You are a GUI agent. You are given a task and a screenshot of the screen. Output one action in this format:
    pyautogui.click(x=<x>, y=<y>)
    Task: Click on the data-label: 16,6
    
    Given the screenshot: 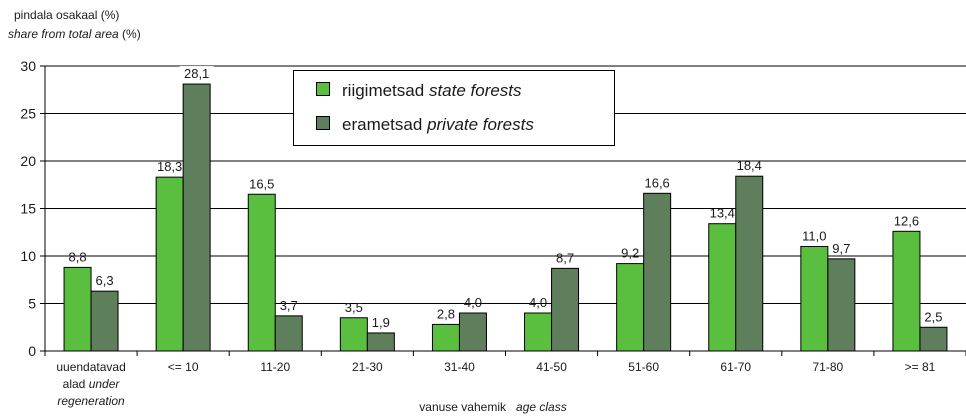 What is the action you would take?
    pyautogui.click(x=656, y=182)
    